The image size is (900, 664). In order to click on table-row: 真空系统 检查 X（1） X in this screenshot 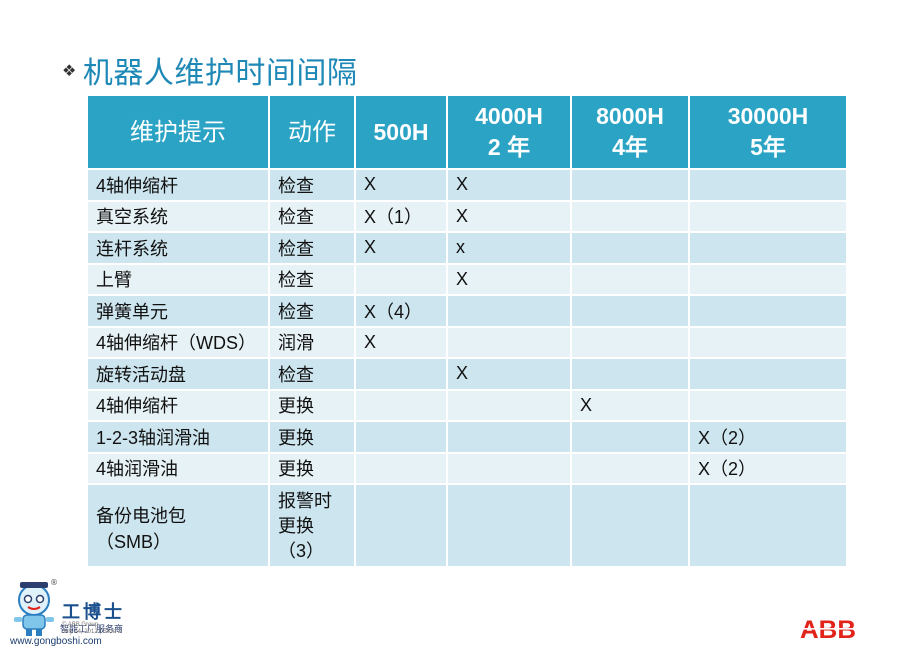, I will do `click(467, 216)`.